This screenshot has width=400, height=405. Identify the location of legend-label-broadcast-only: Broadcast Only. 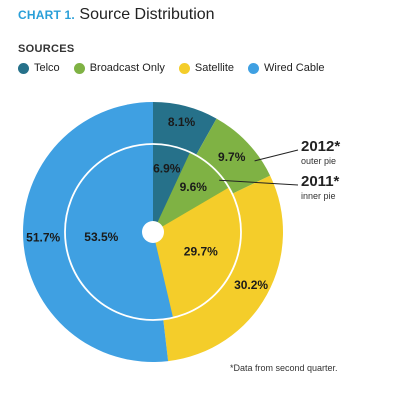
(127, 68).